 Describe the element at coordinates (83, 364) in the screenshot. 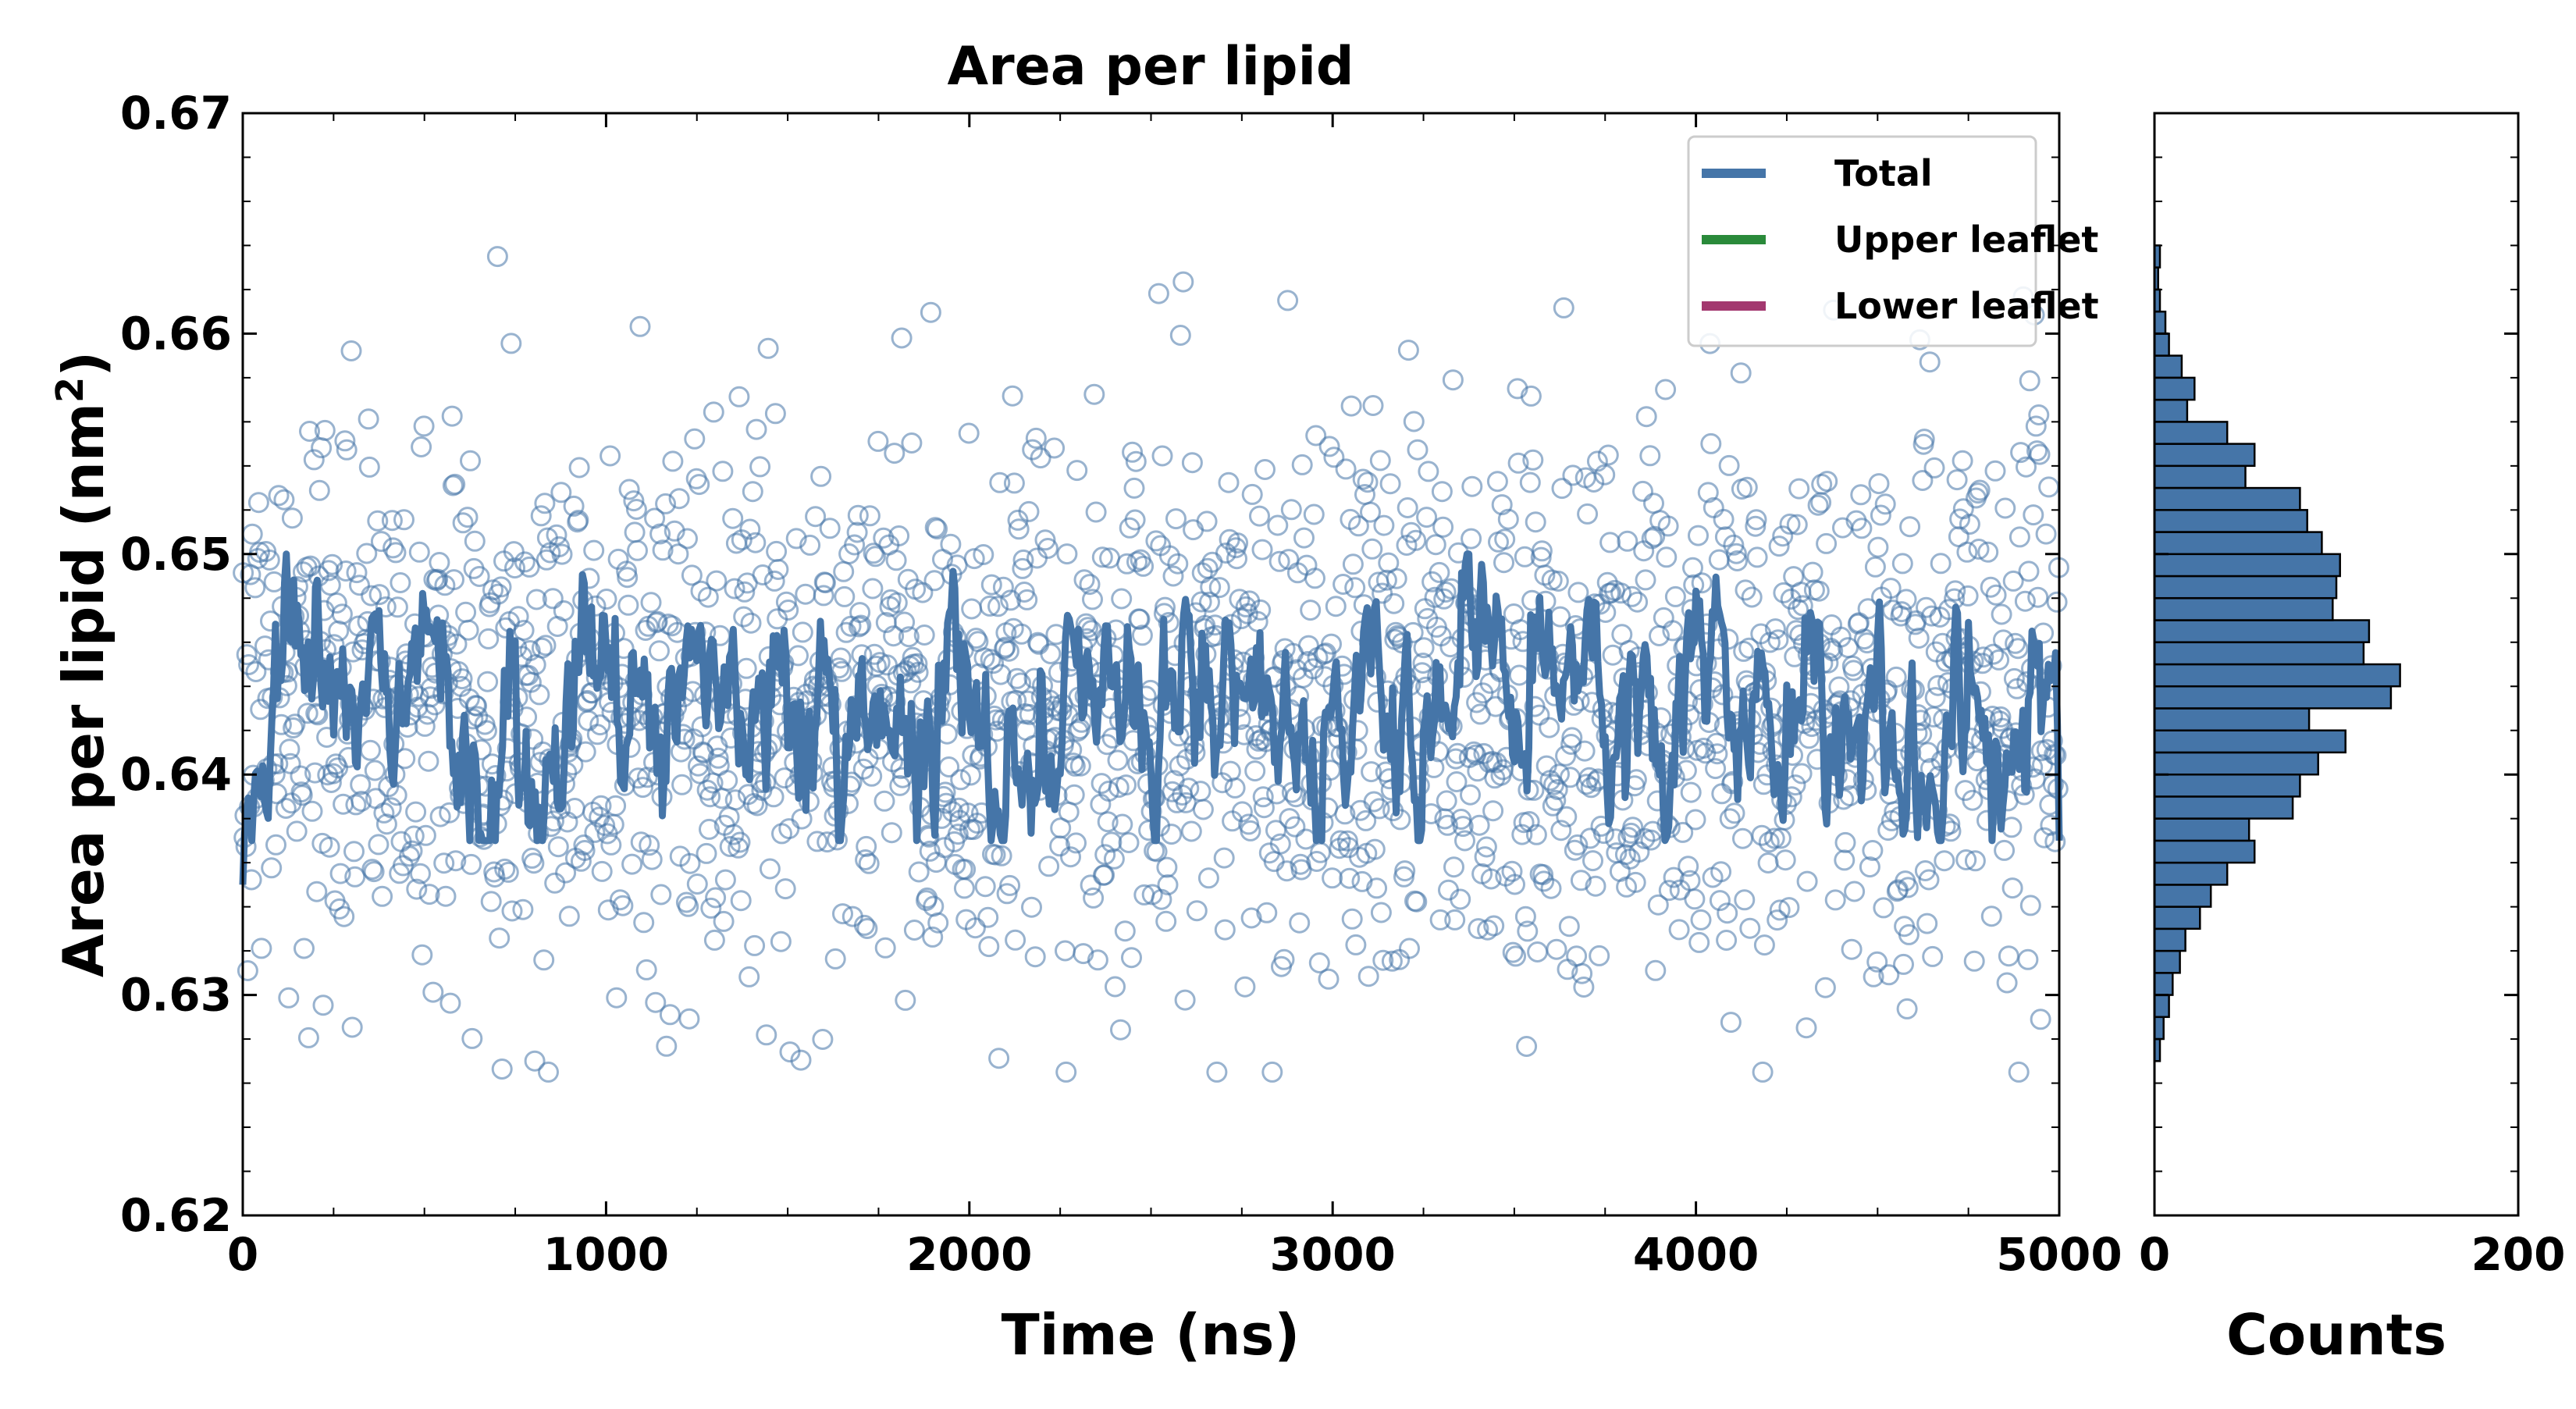

I see `y-axis-label-suffix: )` at that location.